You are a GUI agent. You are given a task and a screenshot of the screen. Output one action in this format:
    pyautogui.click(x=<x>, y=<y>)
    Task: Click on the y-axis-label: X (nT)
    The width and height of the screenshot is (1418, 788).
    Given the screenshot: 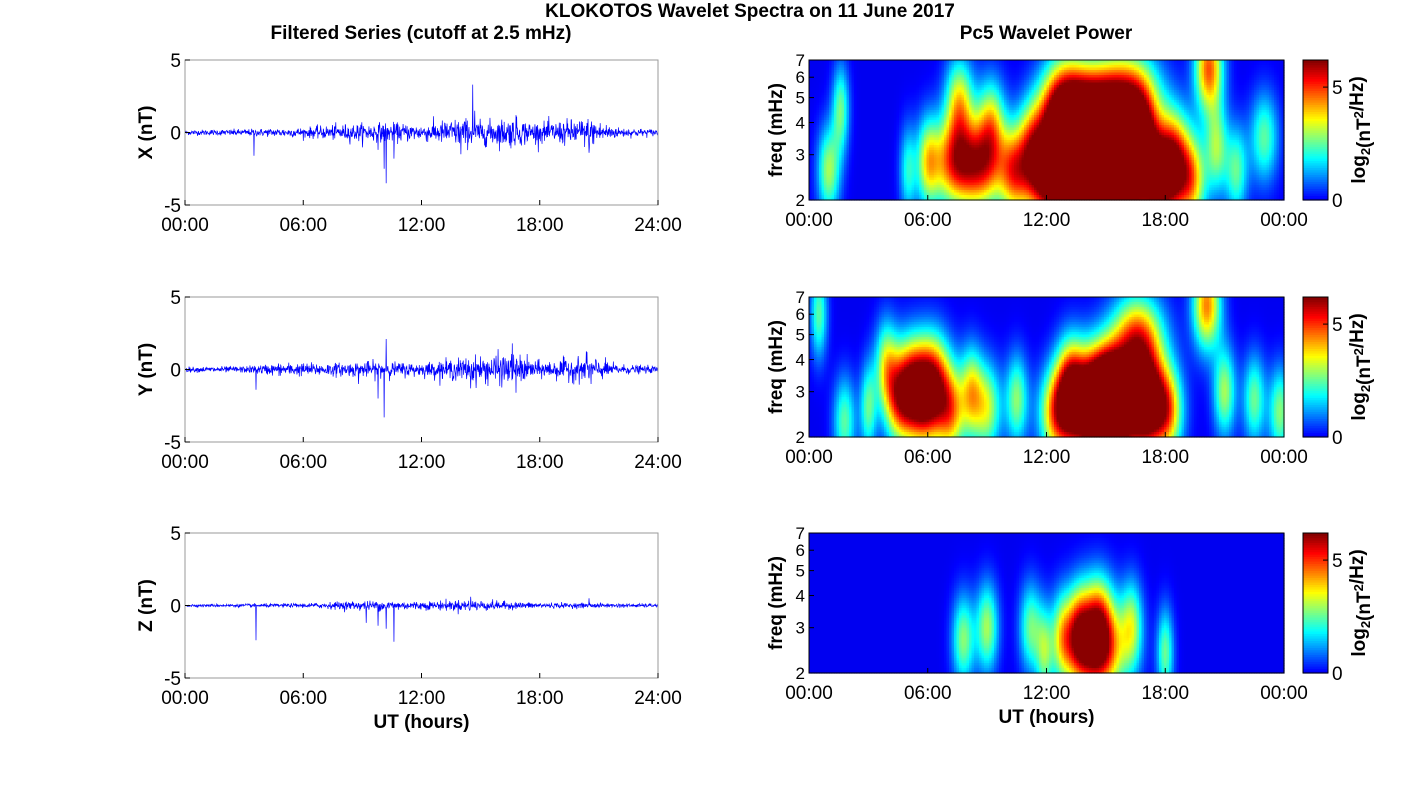 What is the action you would take?
    pyautogui.click(x=146, y=133)
    